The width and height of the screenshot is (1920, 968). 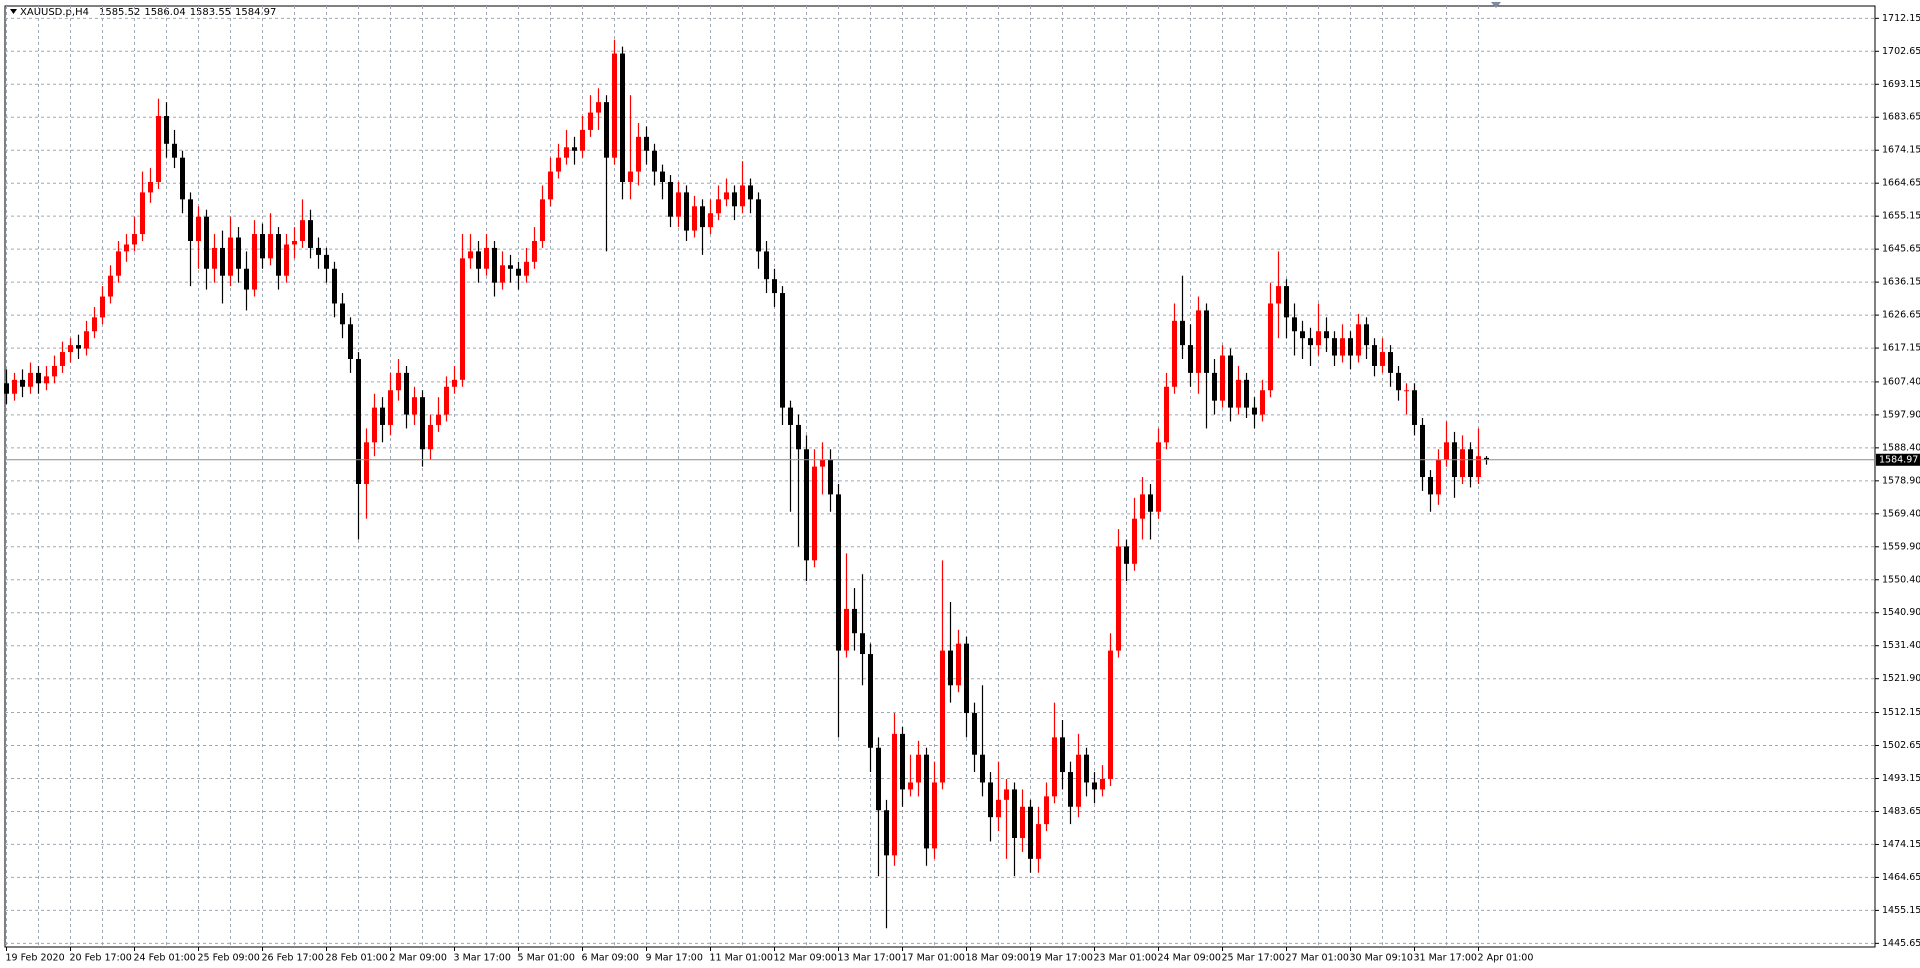 I want to click on x-tick-label: 20 Feb 17:00, so click(x=101, y=958).